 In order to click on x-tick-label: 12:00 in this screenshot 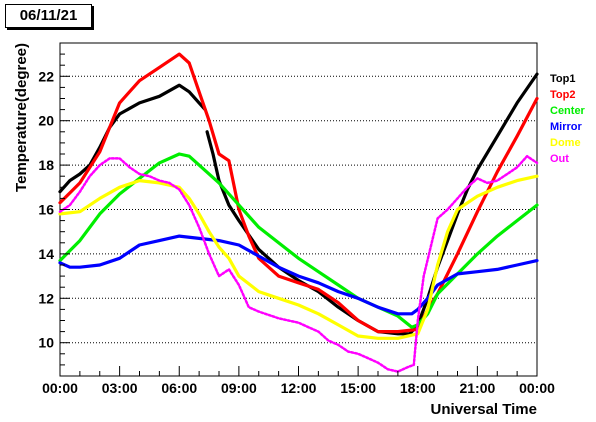, I will do `click(299, 388)`.